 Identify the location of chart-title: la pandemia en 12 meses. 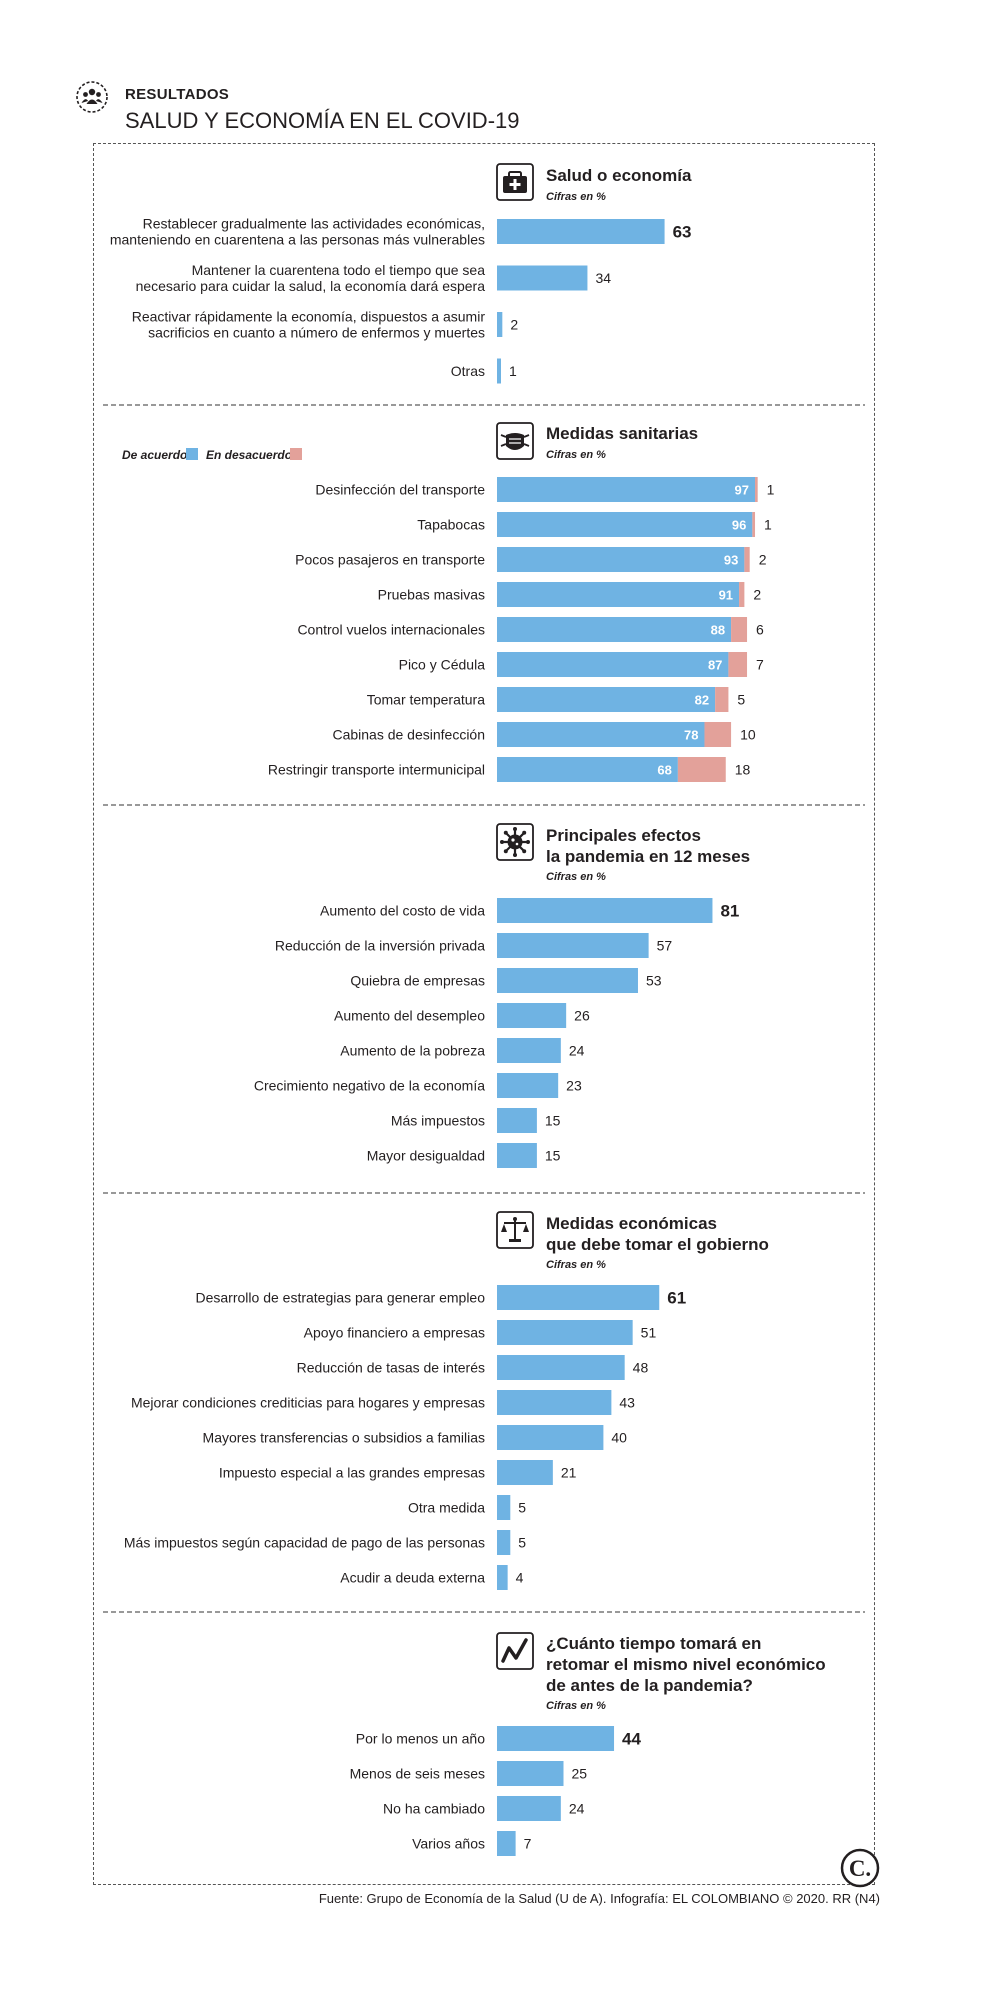
(648, 856).